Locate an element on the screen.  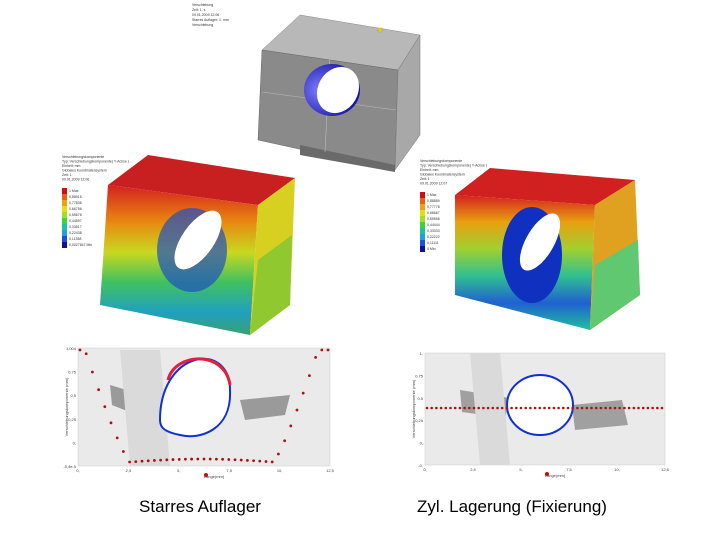
y-tick-label: 0,5 is located at coordinates (73, 395).